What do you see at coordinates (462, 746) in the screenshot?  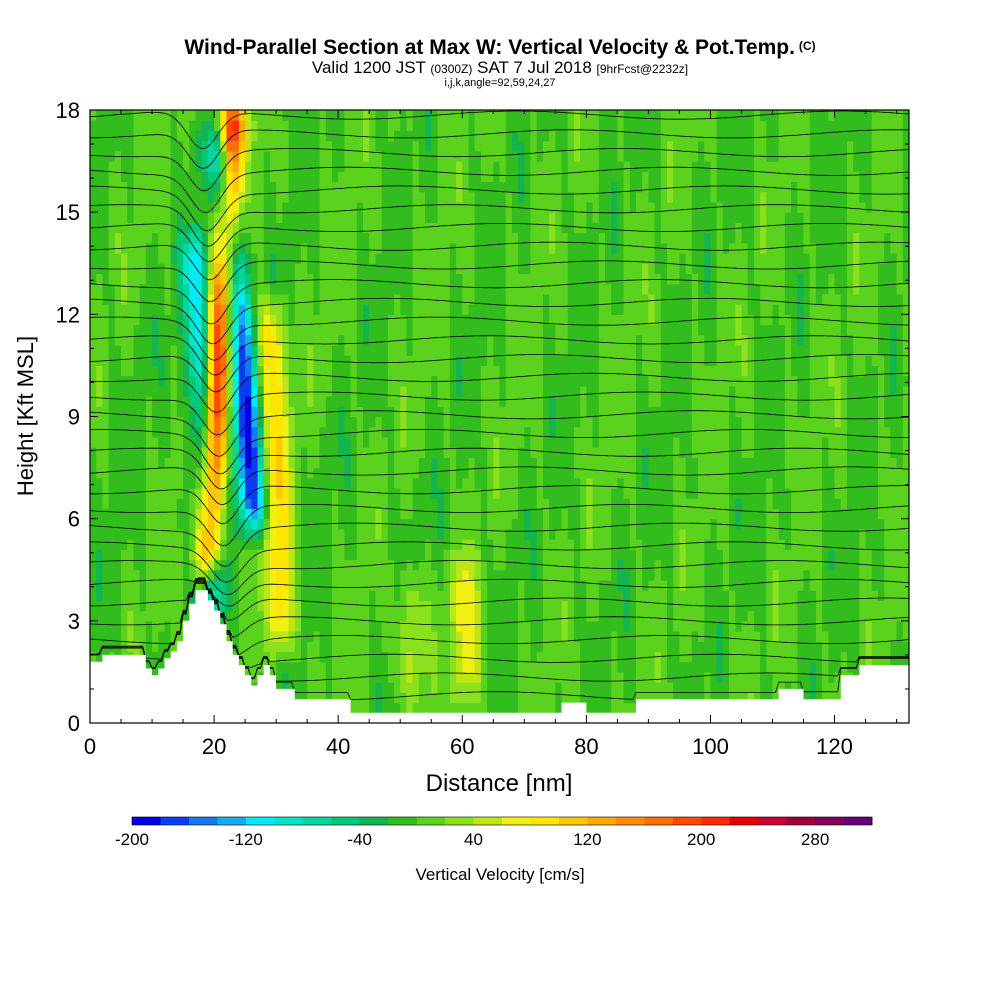 I see `x-tick-label: 60` at bounding box center [462, 746].